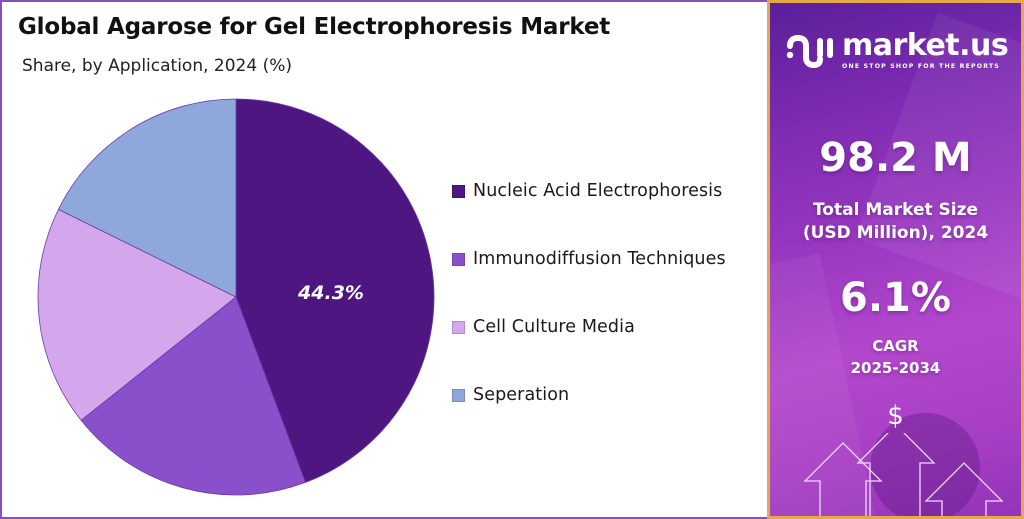 This screenshot has width=1024, height=519. I want to click on legend-label: Cell Culture Media, so click(554, 327).